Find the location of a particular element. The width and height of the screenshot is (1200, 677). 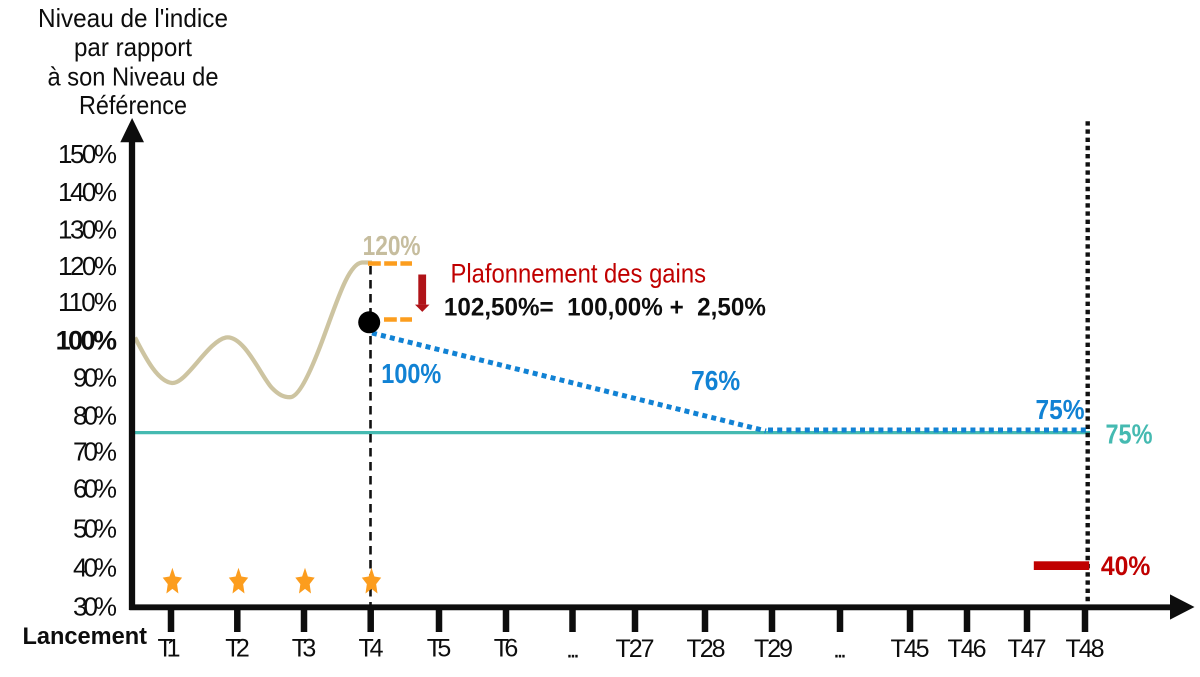

svg-text: 130% is located at coordinates (87, 230).